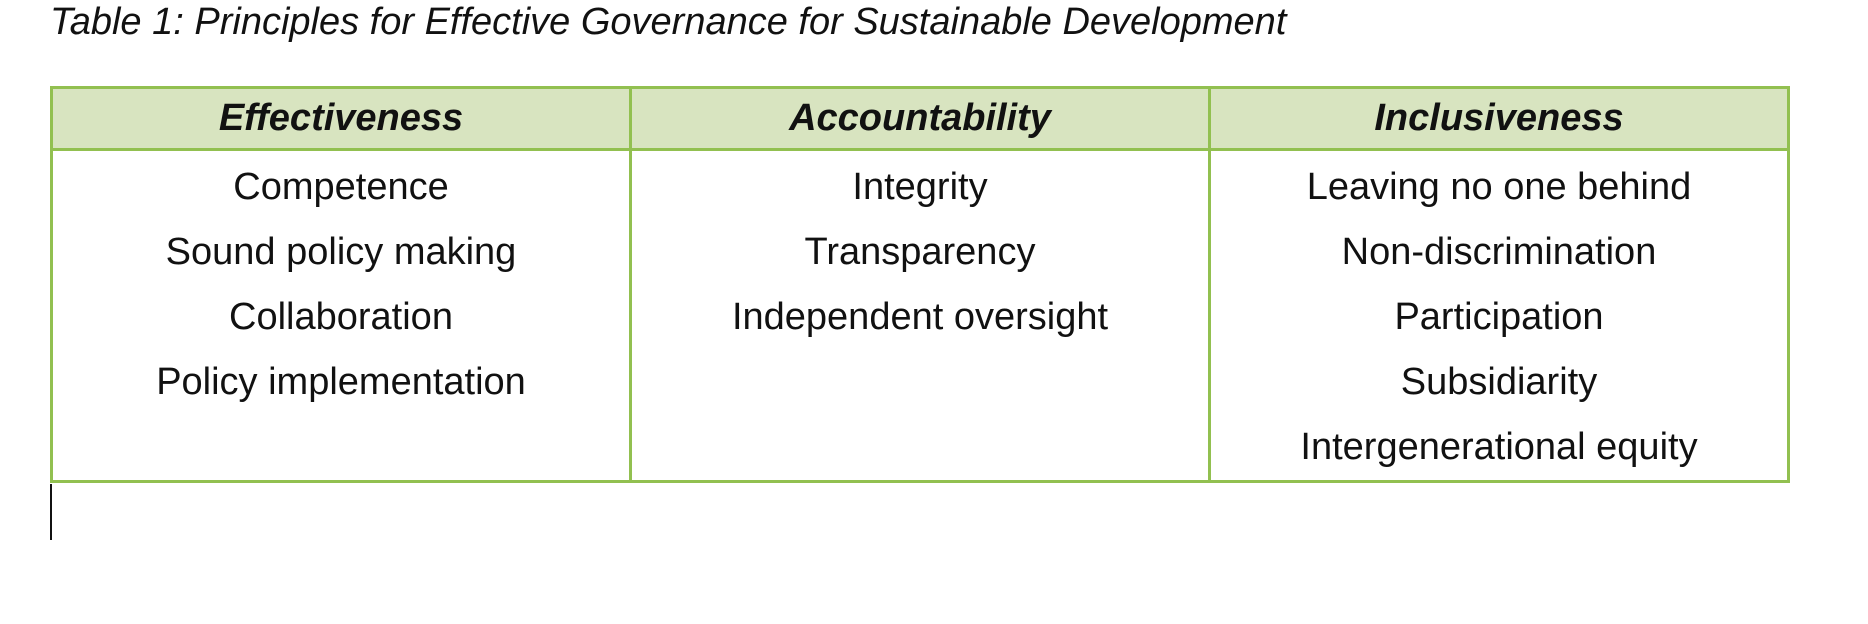 Image resolution: width=1868 pixels, height=624 pixels. What do you see at coordinates (920, 187) in the screenshot?
I see `list-item: Integrity` at bounding box center [920, 187].